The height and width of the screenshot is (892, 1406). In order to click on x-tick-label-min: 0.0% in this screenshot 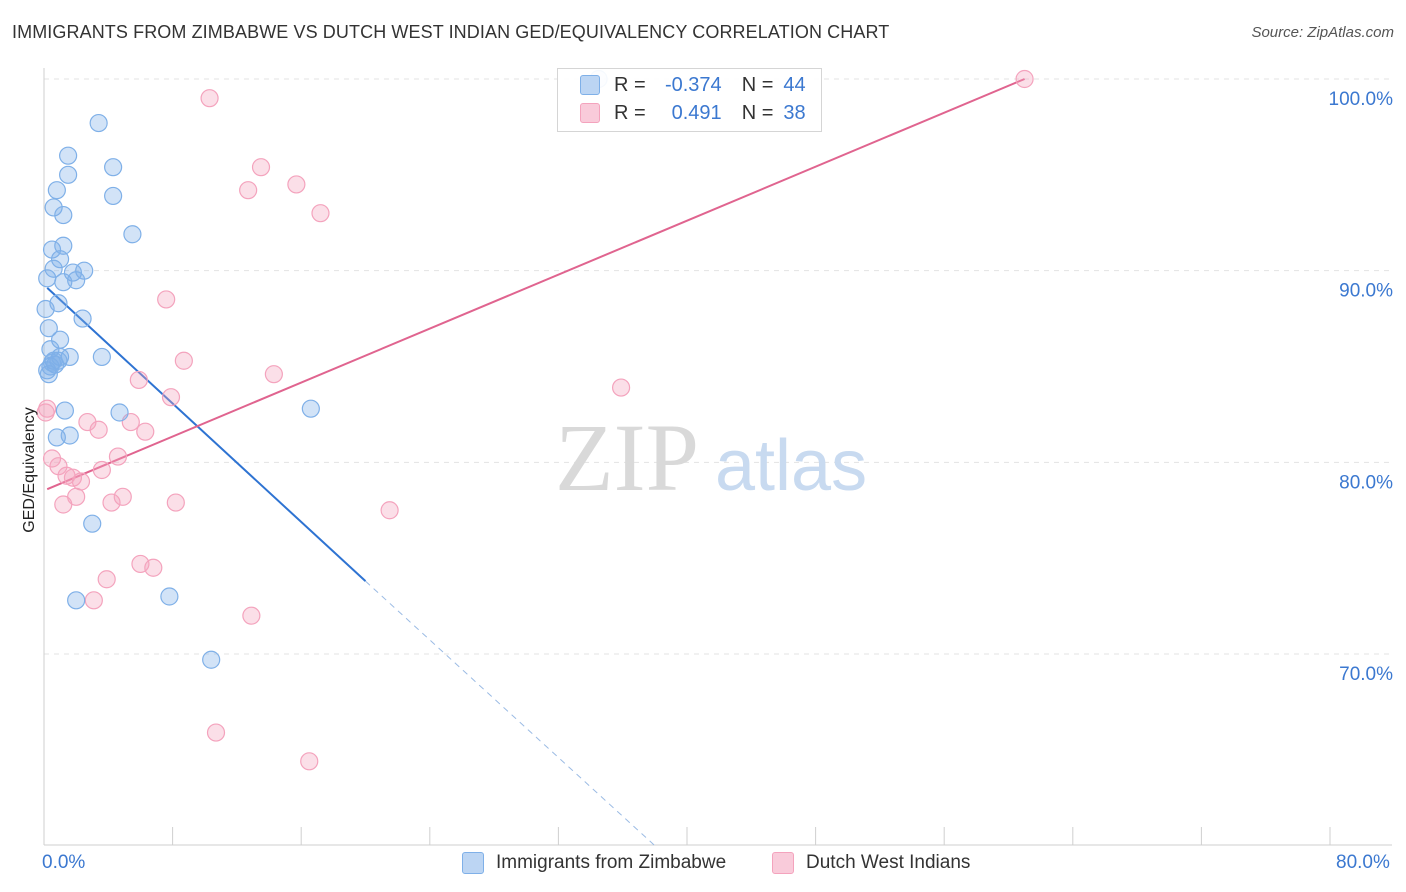, I will do `click(64, 862)`.